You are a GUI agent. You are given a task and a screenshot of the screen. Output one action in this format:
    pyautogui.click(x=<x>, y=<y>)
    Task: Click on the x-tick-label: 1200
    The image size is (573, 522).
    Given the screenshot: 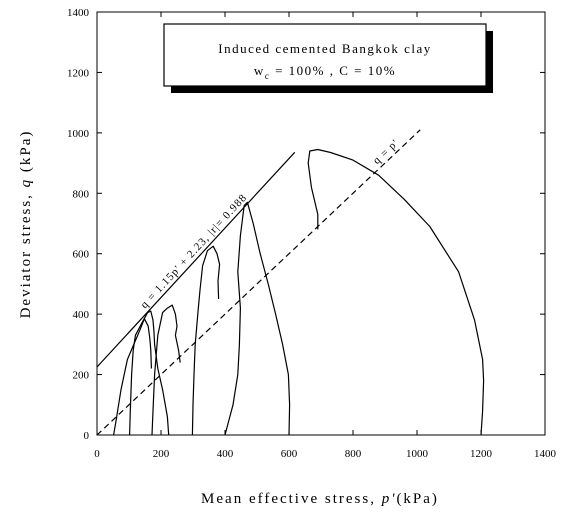 What is the action you would take?
    pyautogui.click(x=481, y=454)
    